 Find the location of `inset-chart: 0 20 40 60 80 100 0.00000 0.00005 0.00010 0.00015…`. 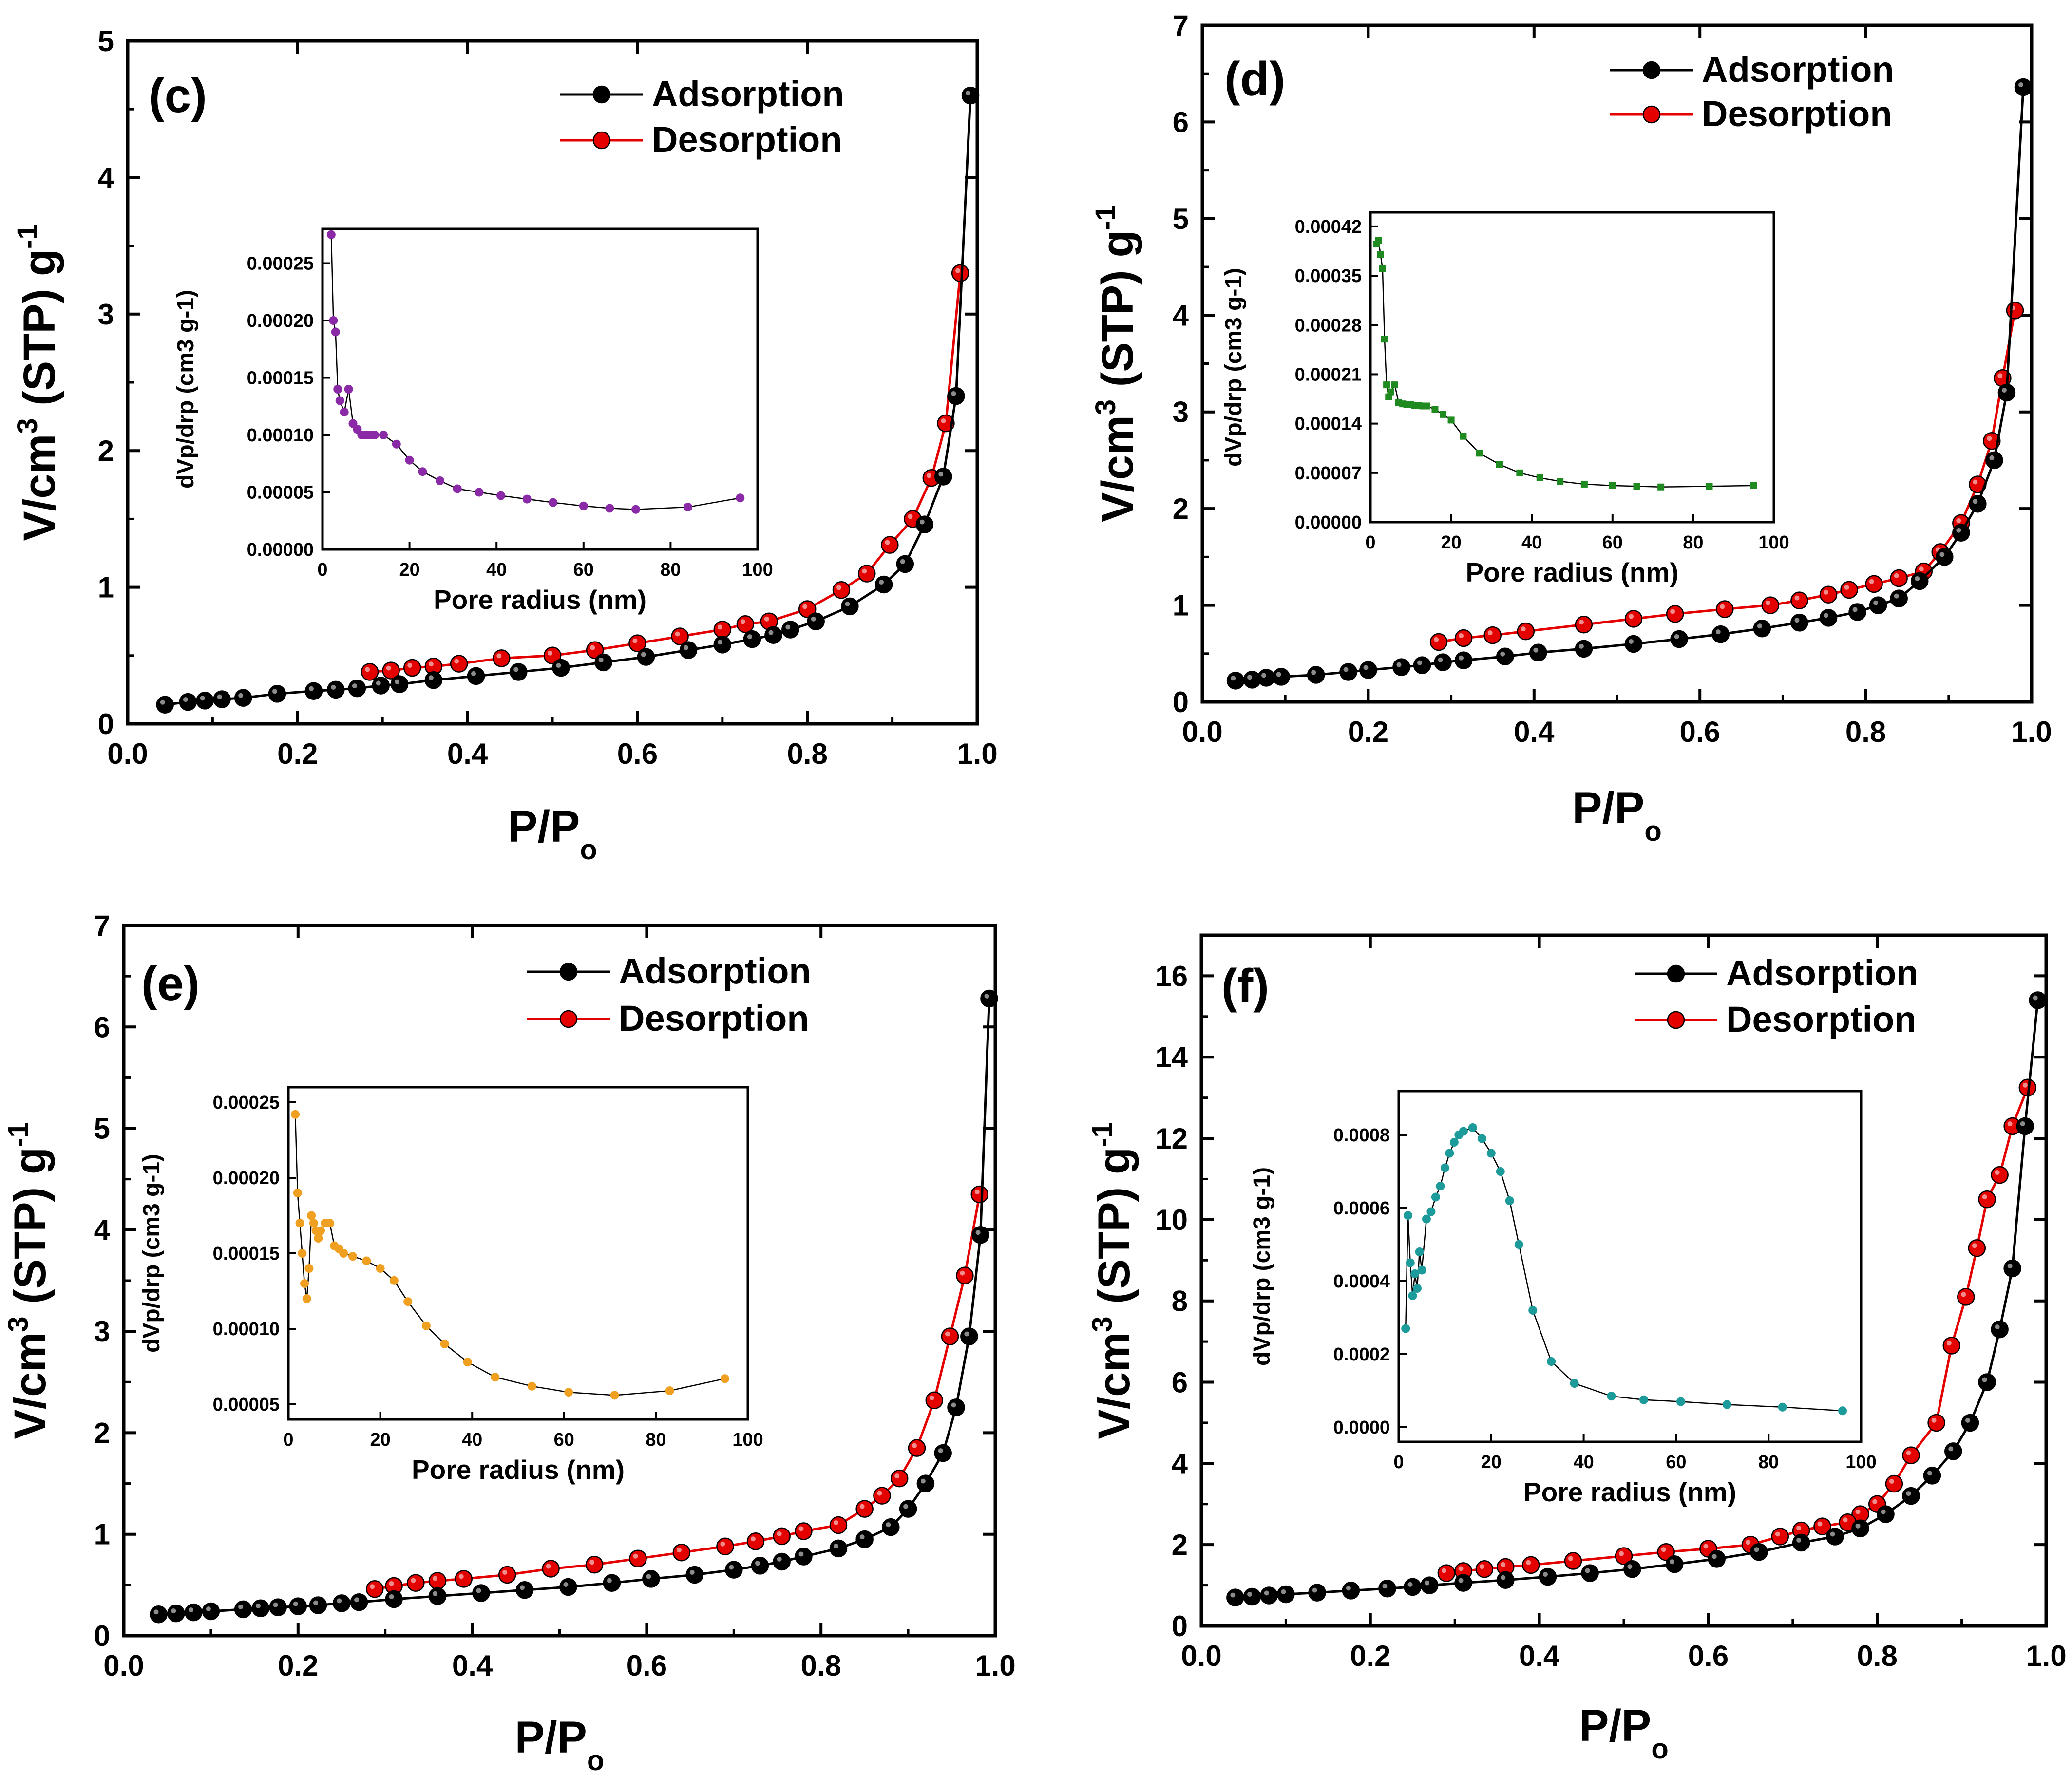

inset-chart: 0 20 40 60 80 100 0.00000 0.00005 0.00010 0.00015… is located at coordinates (473, 421).